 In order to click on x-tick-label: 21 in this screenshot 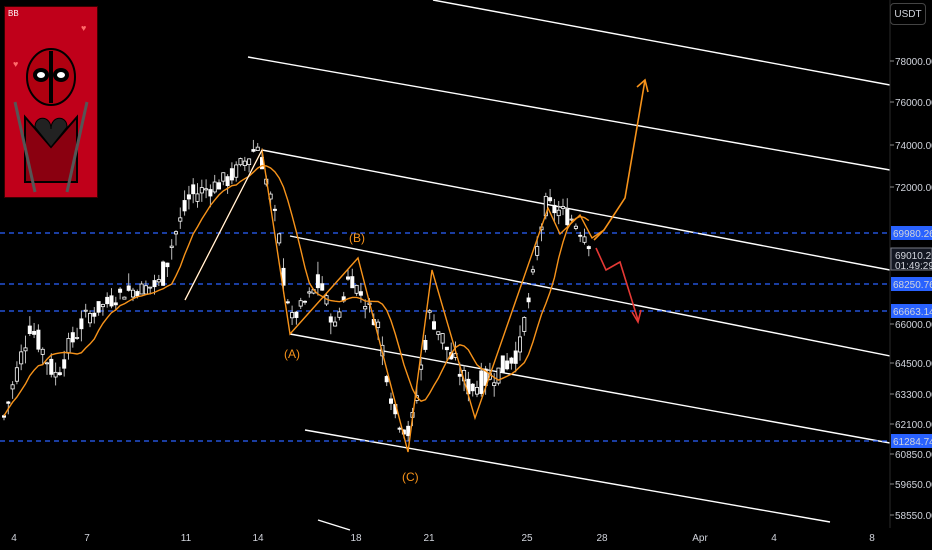, I will do `click(429, 538)`.